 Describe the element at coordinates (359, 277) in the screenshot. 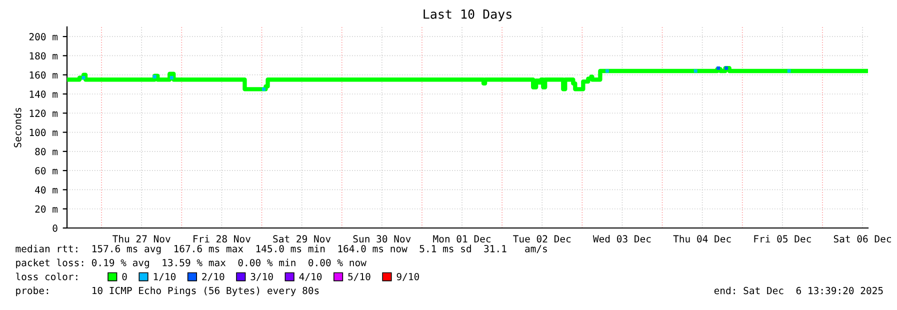

I see `legend-label: 5/10` at that location.